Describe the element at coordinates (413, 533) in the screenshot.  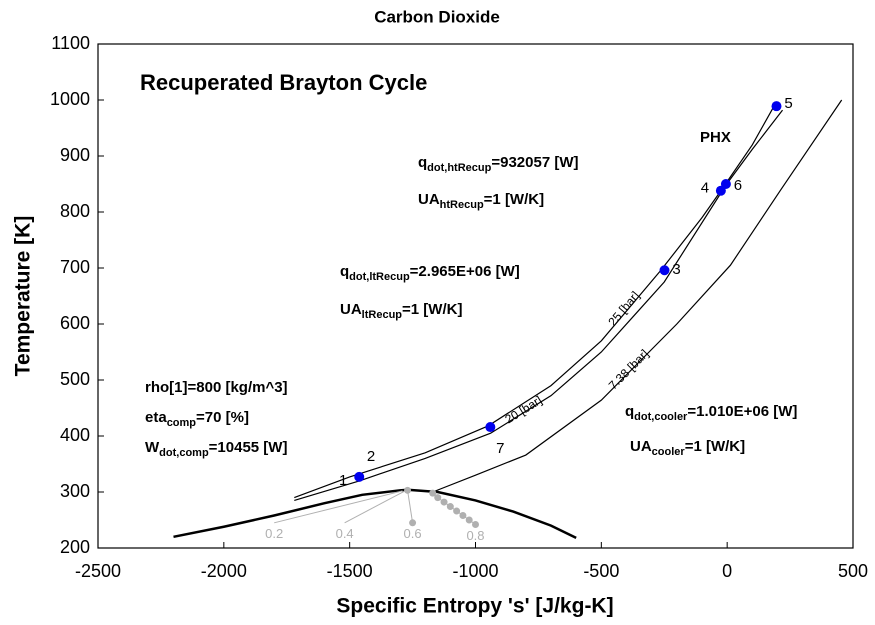
I see `quality-label: 0.6` at that location.